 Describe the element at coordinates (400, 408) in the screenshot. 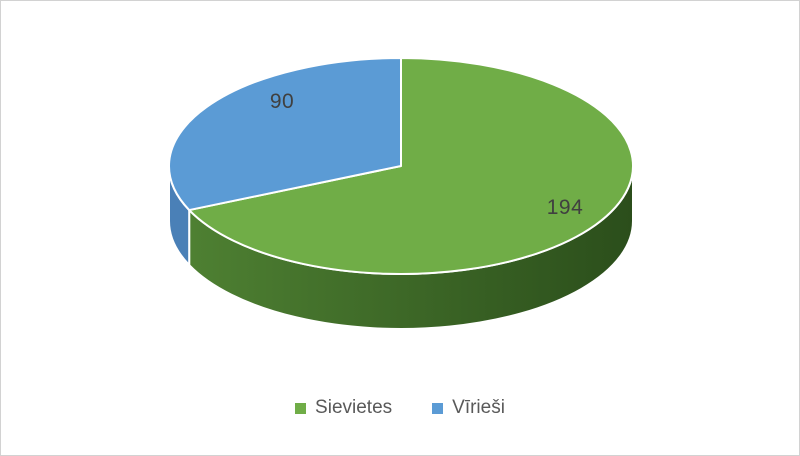

I see `chart-legend: Sievietes Vīrieši` at that location.